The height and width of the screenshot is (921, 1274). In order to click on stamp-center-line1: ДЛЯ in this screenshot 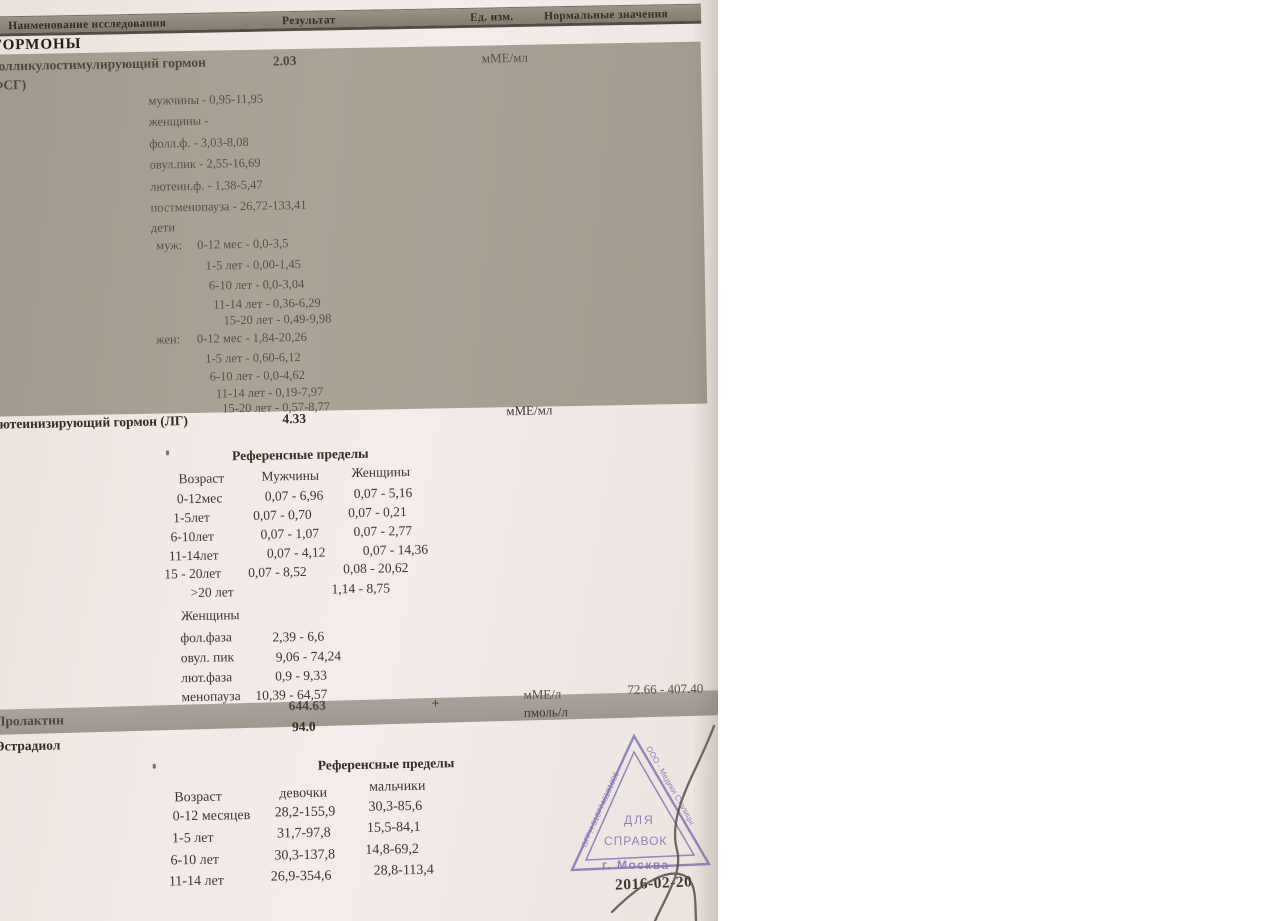, I will do `click(639, 820)`.